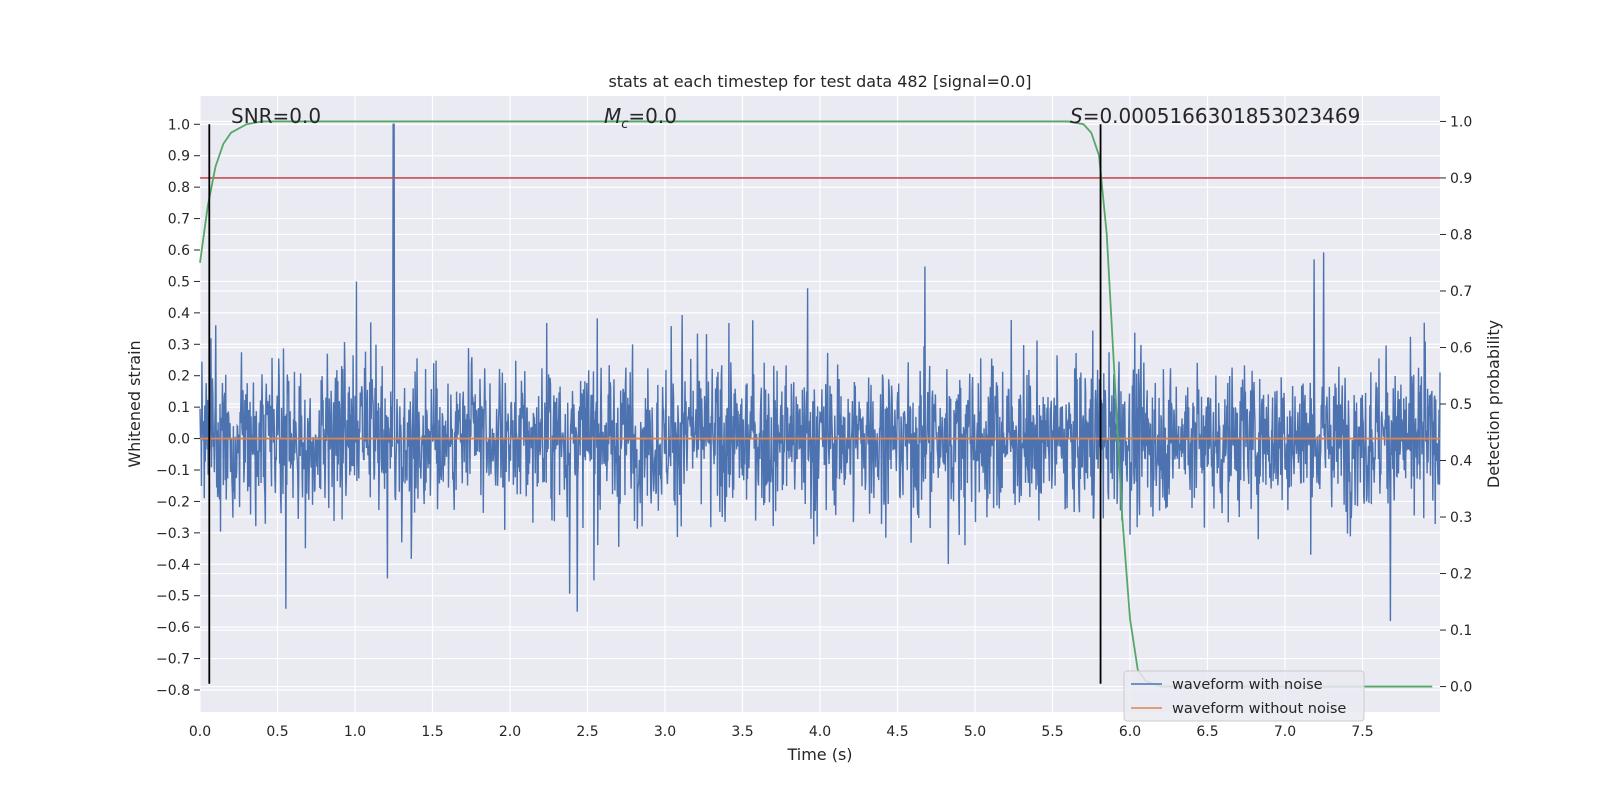 The height and width of the screenshot is (800, 1600). Describe the element at coordinates (173, 691) in the screenshot. I see `y-tick-label: −0.8` at that location.